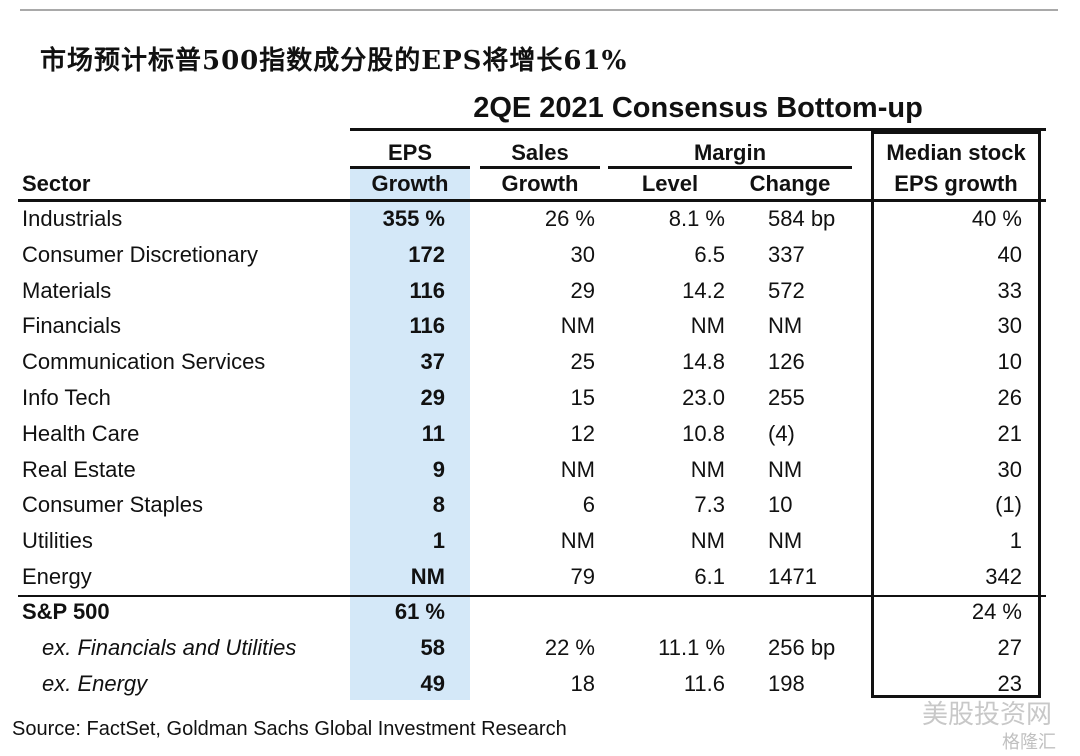 The height and width of the screenshot is (756, 1080). What do you see at coordinates (427, 576) in the screenshot?
I see `cell-eps: NM` at bounding box center [427, 576].